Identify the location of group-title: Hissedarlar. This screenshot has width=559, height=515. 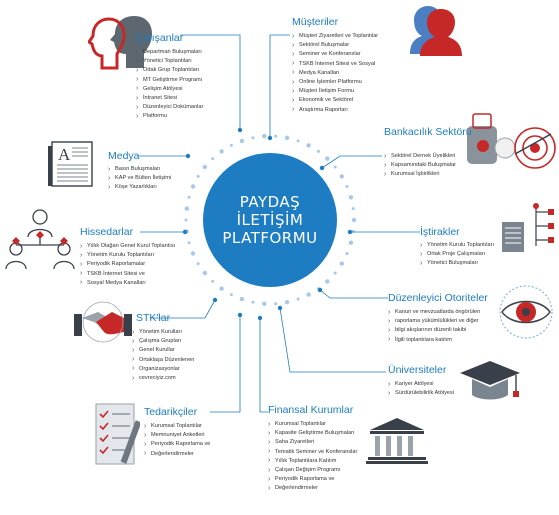
(107, 232).